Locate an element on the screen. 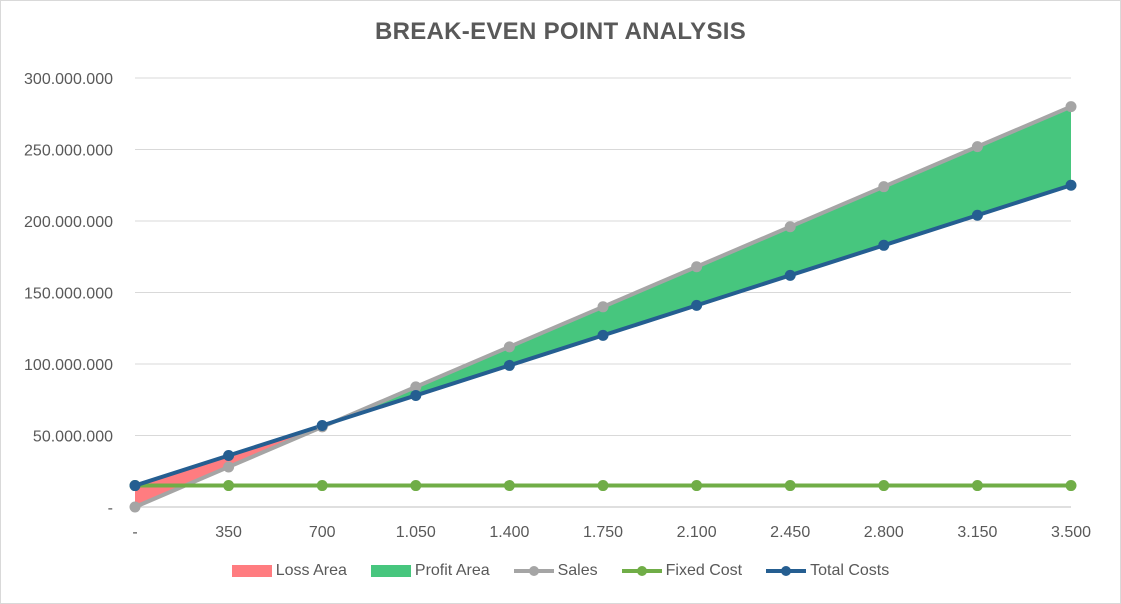 Image resolution: width=1121 pixels, height=604 pixels. legend-item-loss-area: Loss Area is located at coordinates (289, 571).